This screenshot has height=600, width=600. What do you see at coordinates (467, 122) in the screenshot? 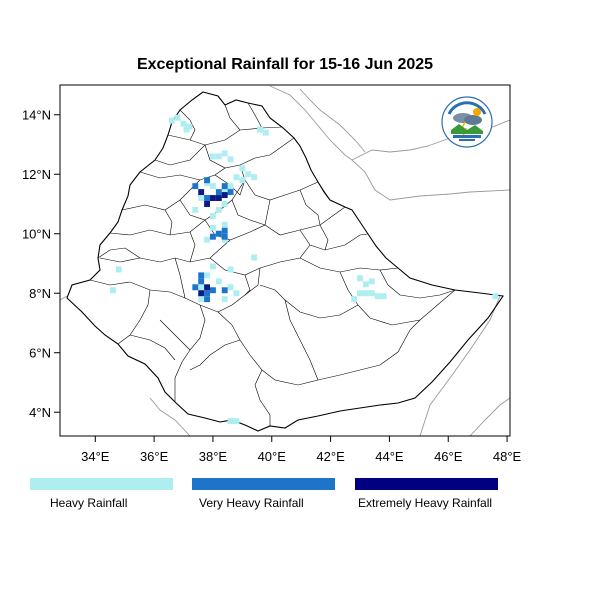
I see `agency-logo-icon` at bounding box center [467, 122].